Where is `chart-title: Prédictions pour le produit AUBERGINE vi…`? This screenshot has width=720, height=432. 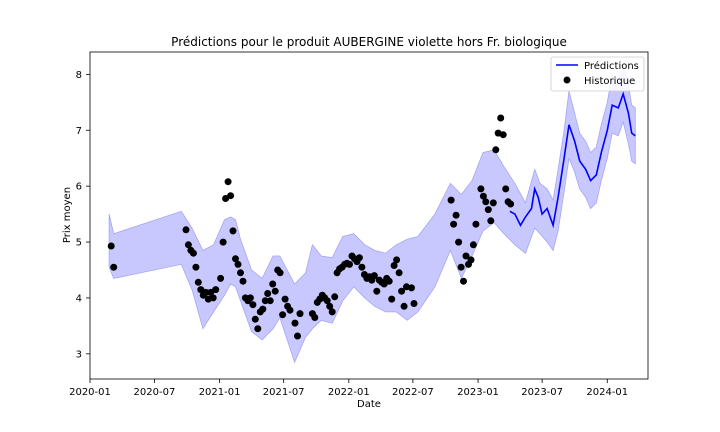 chart-title: Prédictions pour le produit AUBERGINE vi… is located at coordinates (369, 42).